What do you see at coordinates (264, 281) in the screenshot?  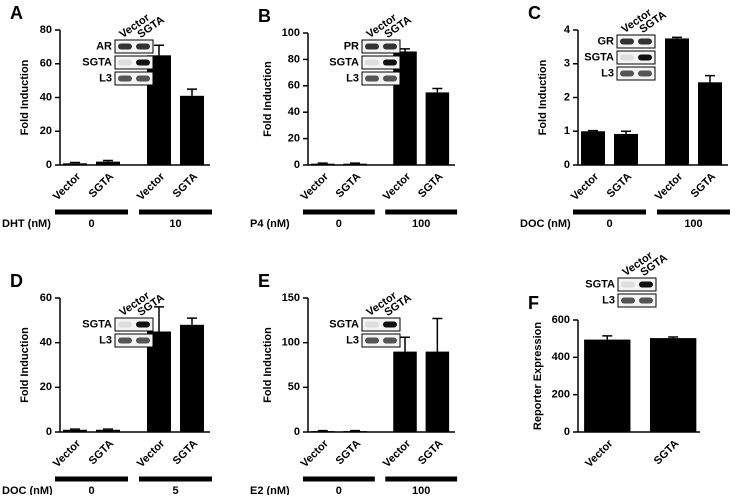 I see `panel-letter: E` at bounding box center [264, 281].